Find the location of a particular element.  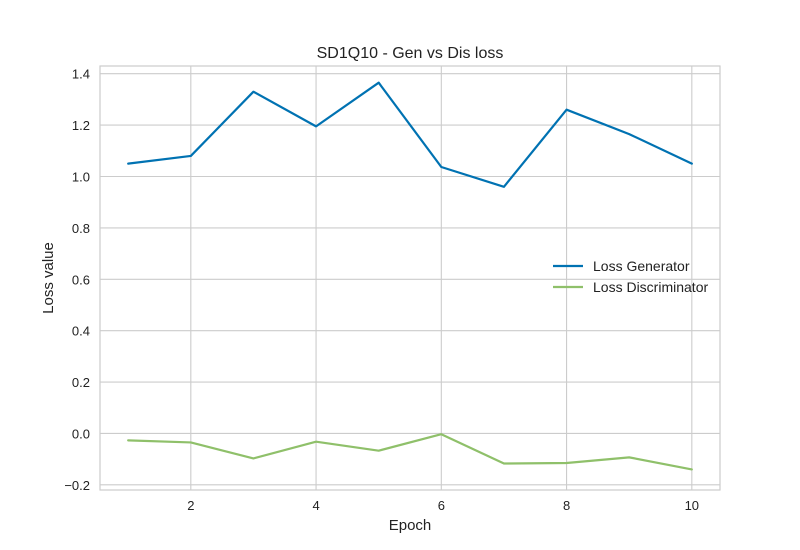

legend: Loss Generator Loss Discriminator is located at coordinates (630, 276).